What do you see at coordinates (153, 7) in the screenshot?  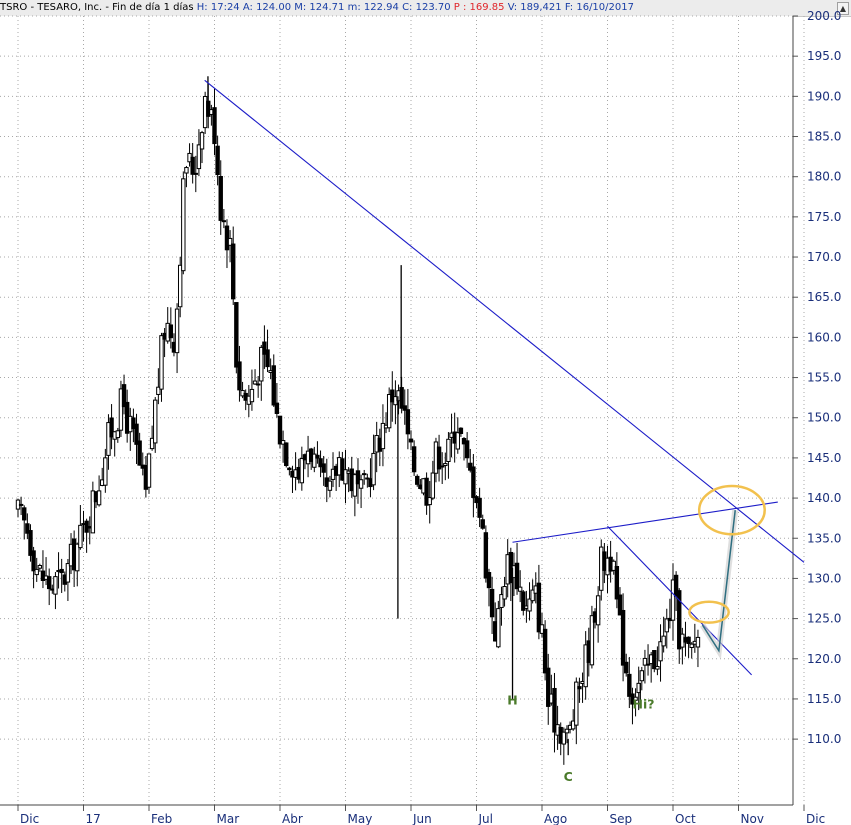 I see `period-label: Fin de día 1 días` at bounding box center [153, 7].